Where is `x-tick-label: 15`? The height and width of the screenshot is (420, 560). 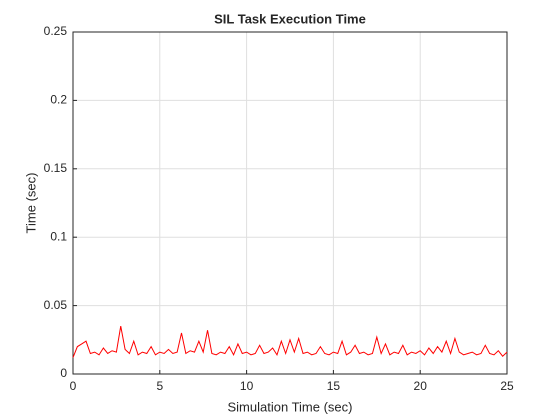 x-tick-label: 15 is located at coordinates (334, 386).